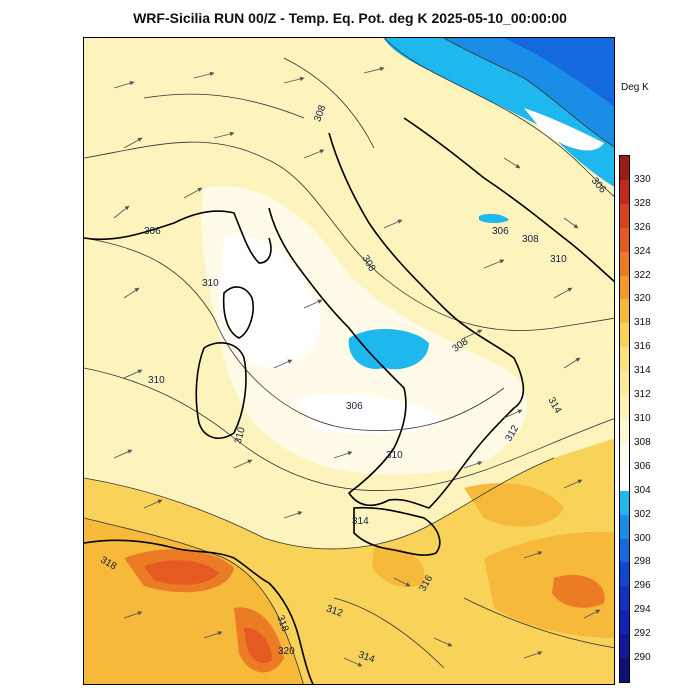 The width and height of the screenshot is (700, 700). I want to click on hot-core, so click(181, 572).